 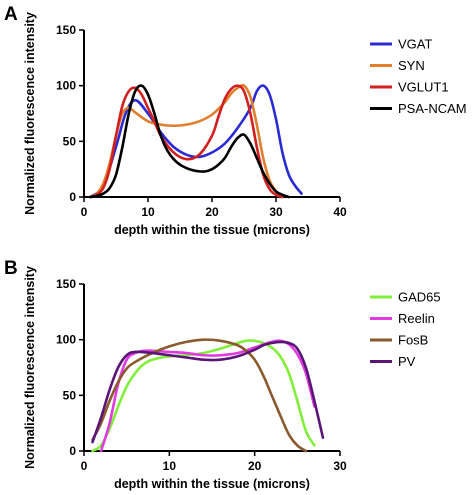 What do you see at coordinates (411, 65) in the screenshot?
I see `legend-label-syn: SYN` at bounding box center [411, 65].